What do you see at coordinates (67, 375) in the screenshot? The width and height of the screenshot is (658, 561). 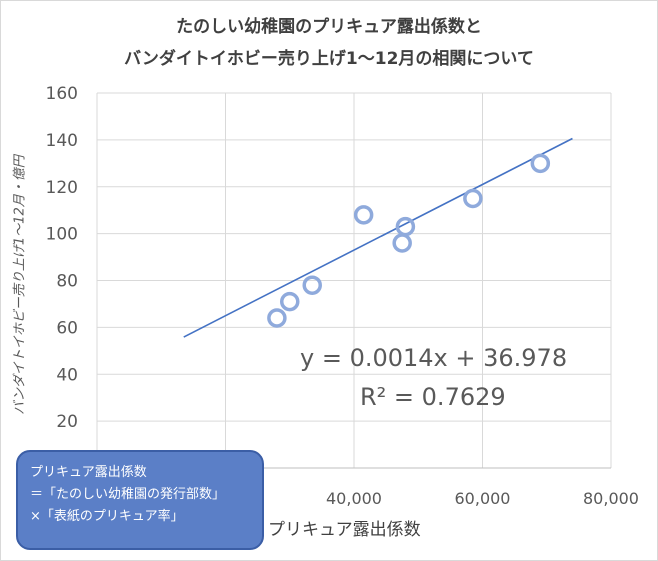 I see `y-tick-label: 40` at bounding box center [67, 375].